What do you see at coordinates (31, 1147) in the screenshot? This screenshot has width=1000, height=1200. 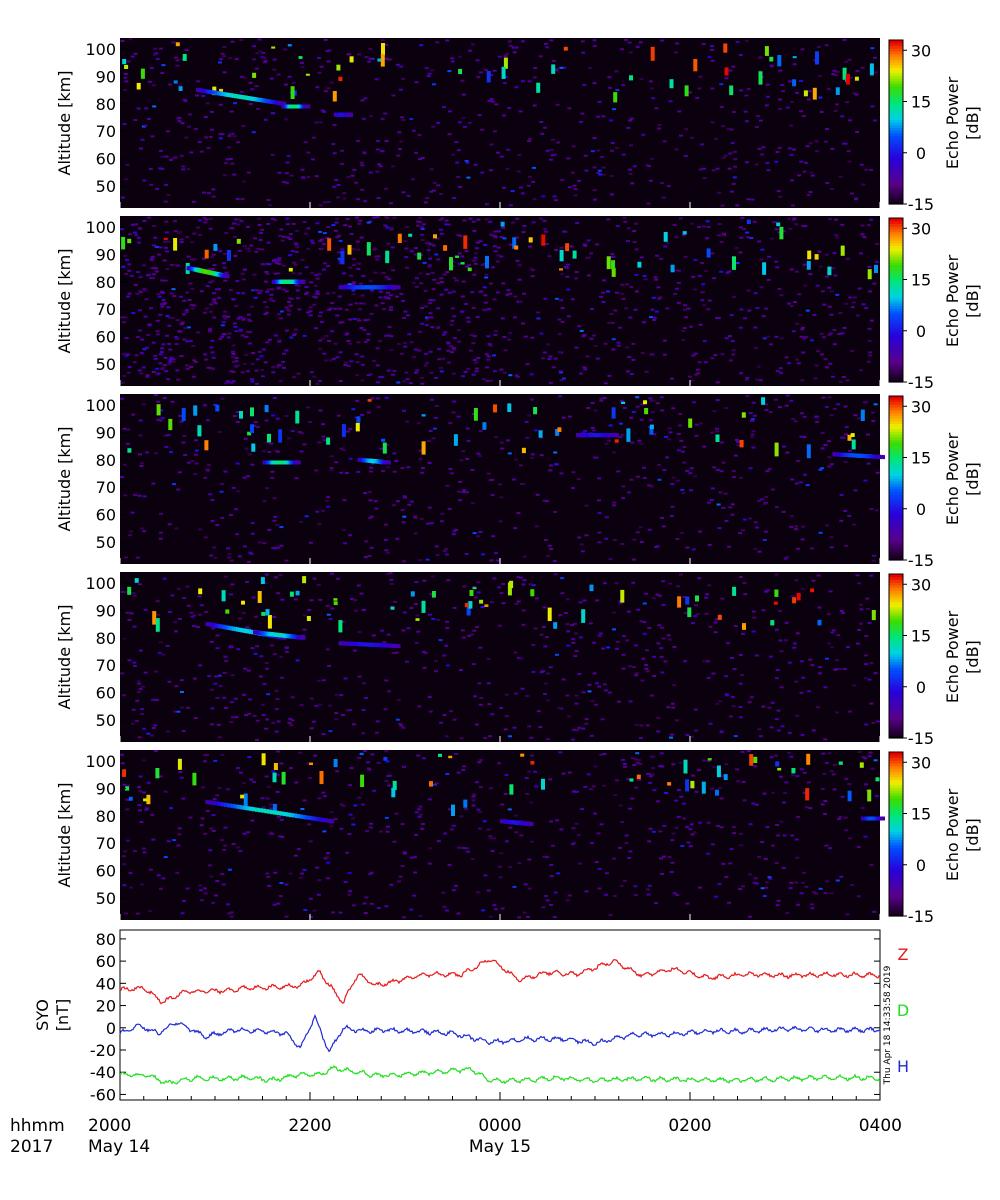 I see `x-axis-row2-label: 2017` at bounding box center [31, 1147].